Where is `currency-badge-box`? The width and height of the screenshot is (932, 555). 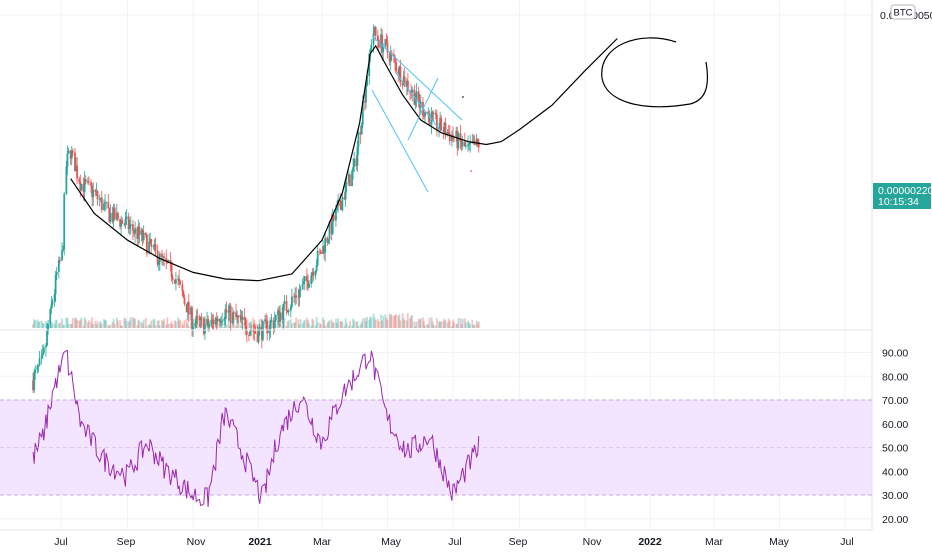
currency-badge-box is located at coordinates (903, 12).